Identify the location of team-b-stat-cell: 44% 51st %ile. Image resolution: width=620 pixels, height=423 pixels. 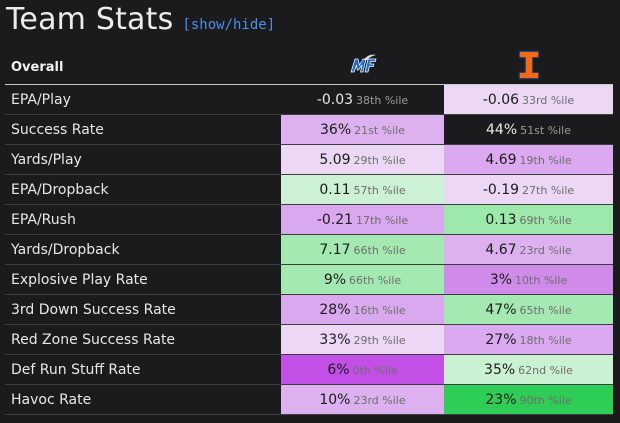
(528, 129).